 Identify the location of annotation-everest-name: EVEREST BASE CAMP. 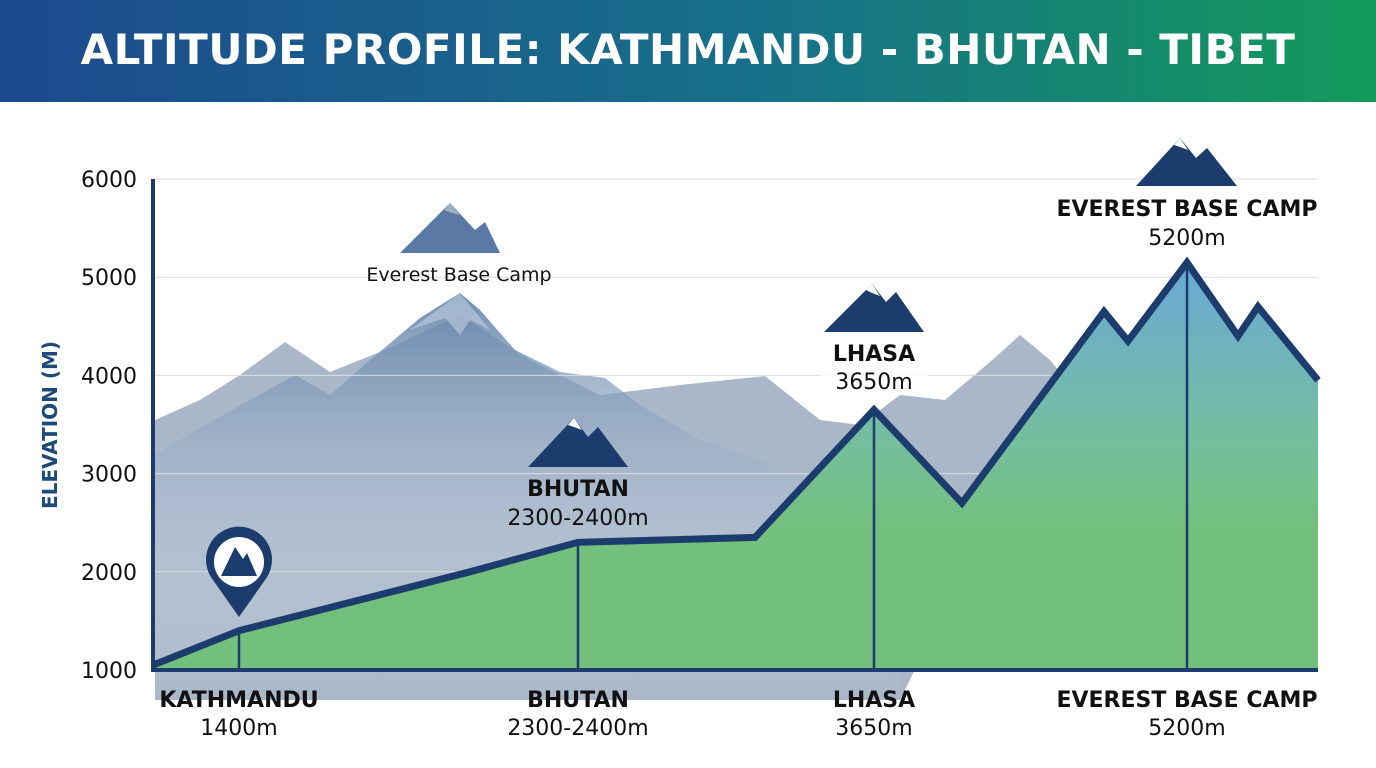
(1186, 209).